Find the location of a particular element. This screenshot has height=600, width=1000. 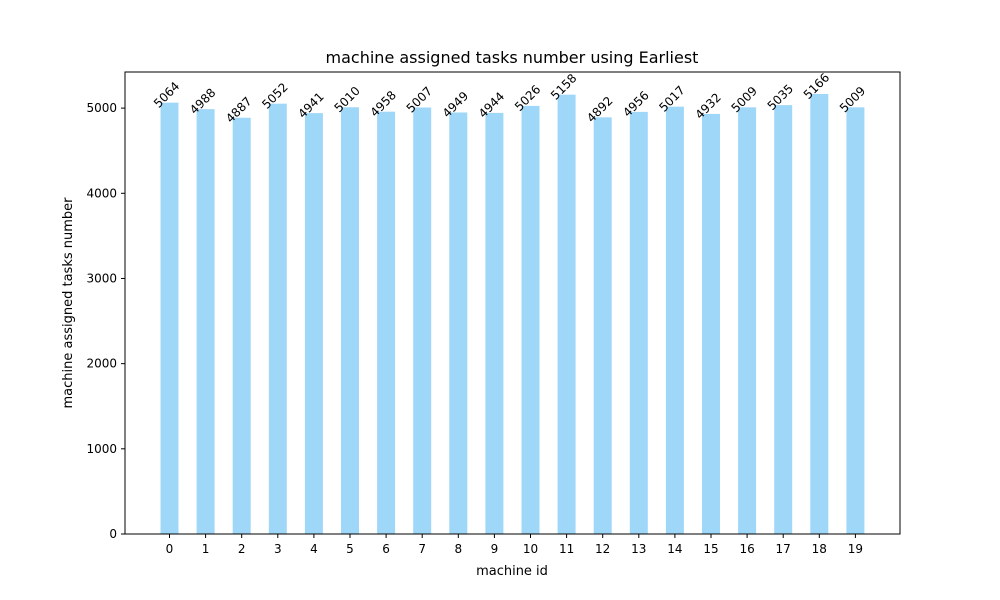

x-tick-label: 8 is located at coordinates (458, 549).